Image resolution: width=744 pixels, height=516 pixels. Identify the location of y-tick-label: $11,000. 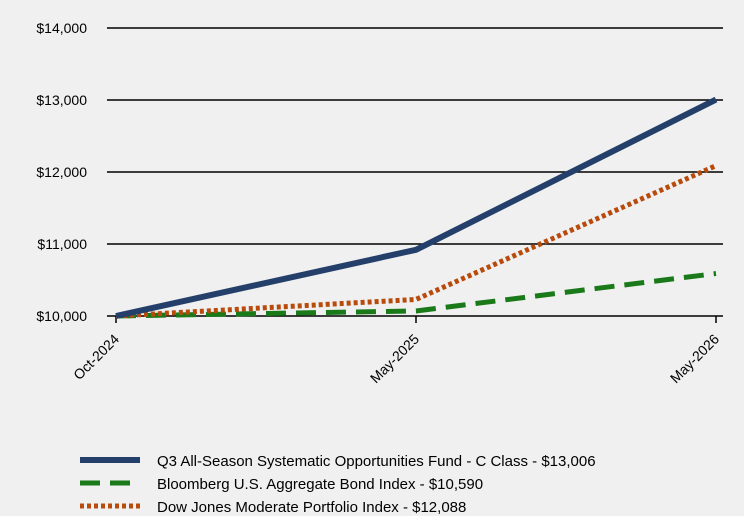
(62, 244).